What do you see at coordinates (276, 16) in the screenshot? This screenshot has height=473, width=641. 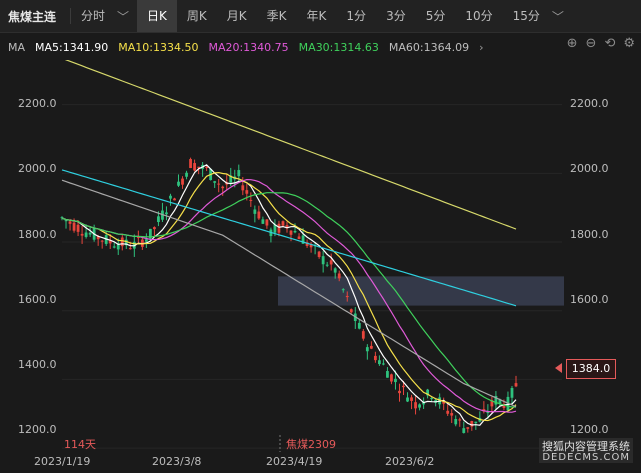 I see `tab-quarterly-k: 季K` at bounding box center [276, 16].